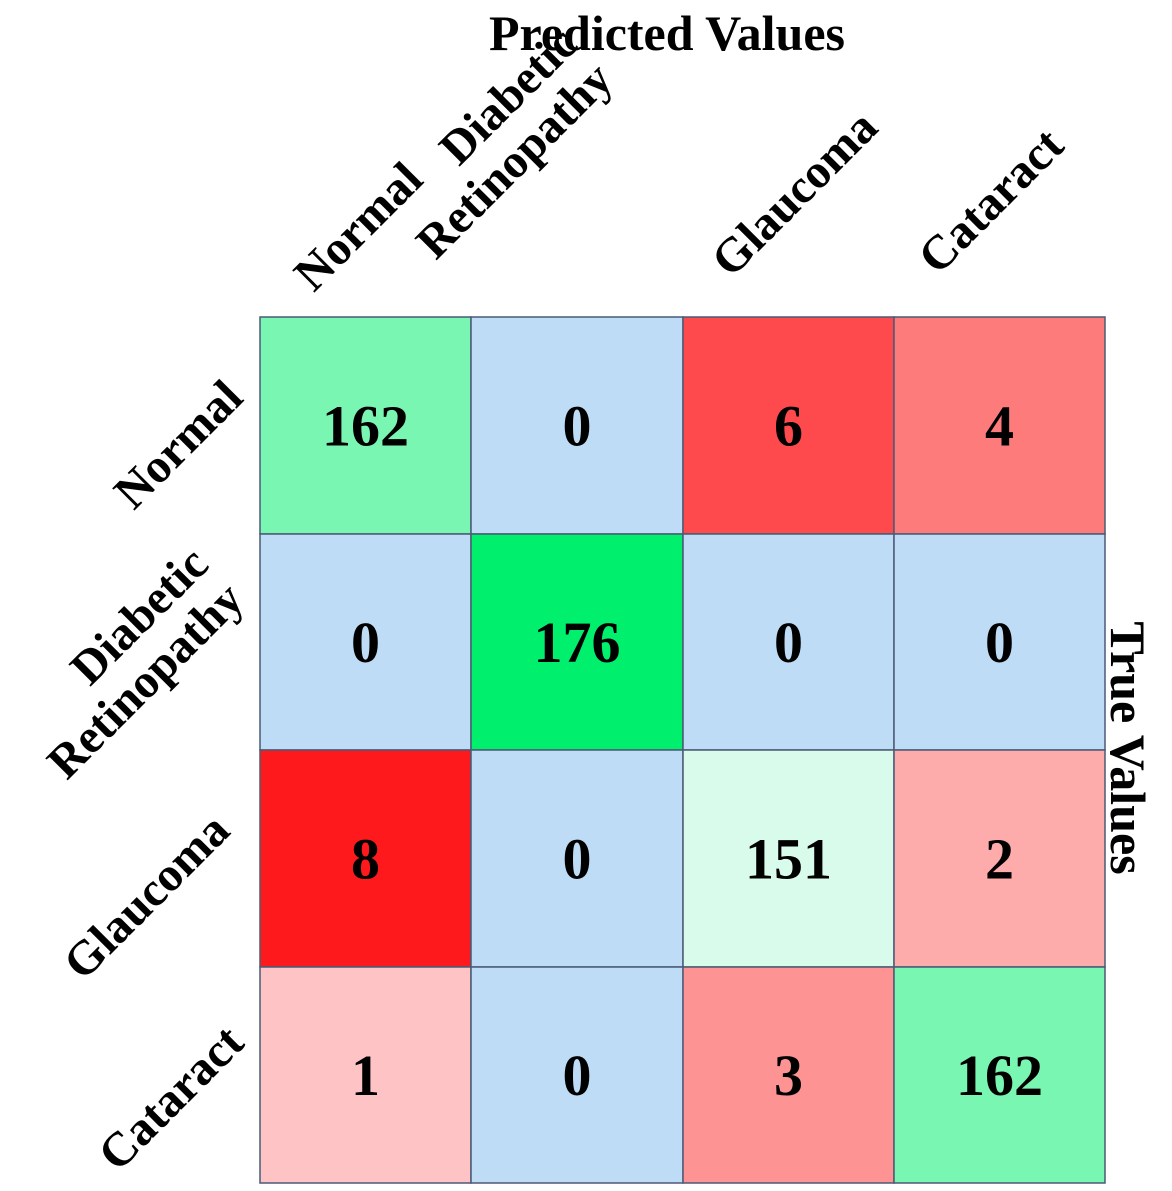  I want to click on cell-value: 151, so click(788, 859).